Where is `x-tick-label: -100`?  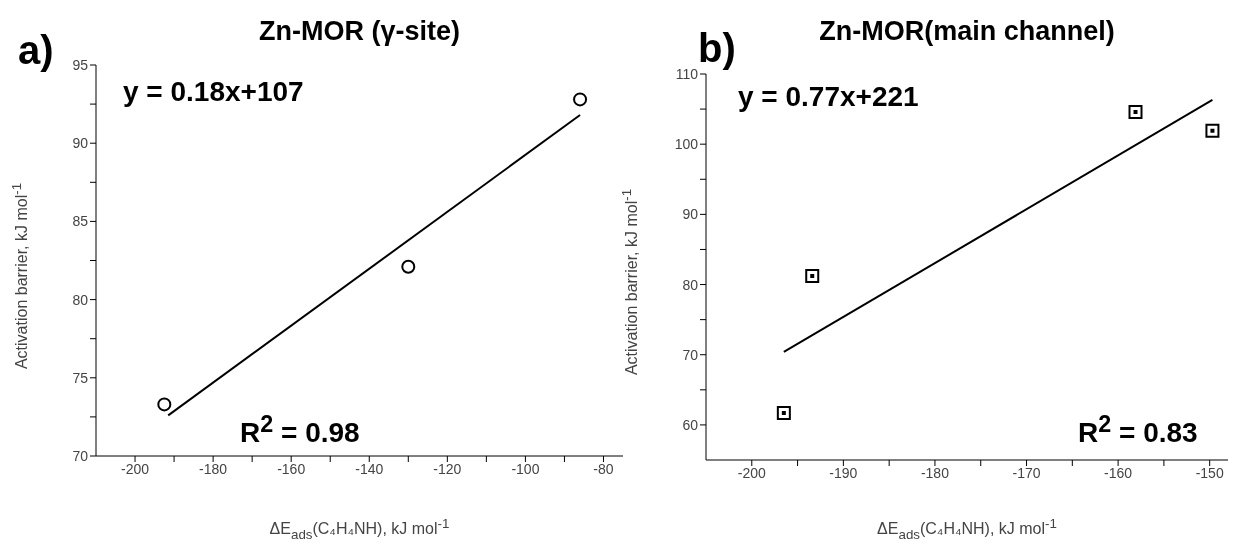
x-tick-label: -100 is located at coordinates (525, 468).